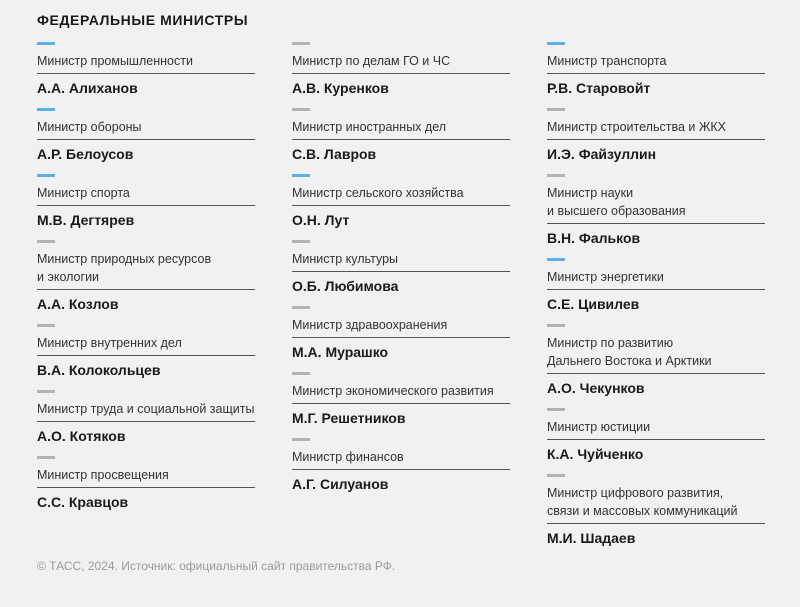 The image size is (800, 607). I want to click on minister-item: Министр обороны А.Р. Белоусов, so click(146, 140).